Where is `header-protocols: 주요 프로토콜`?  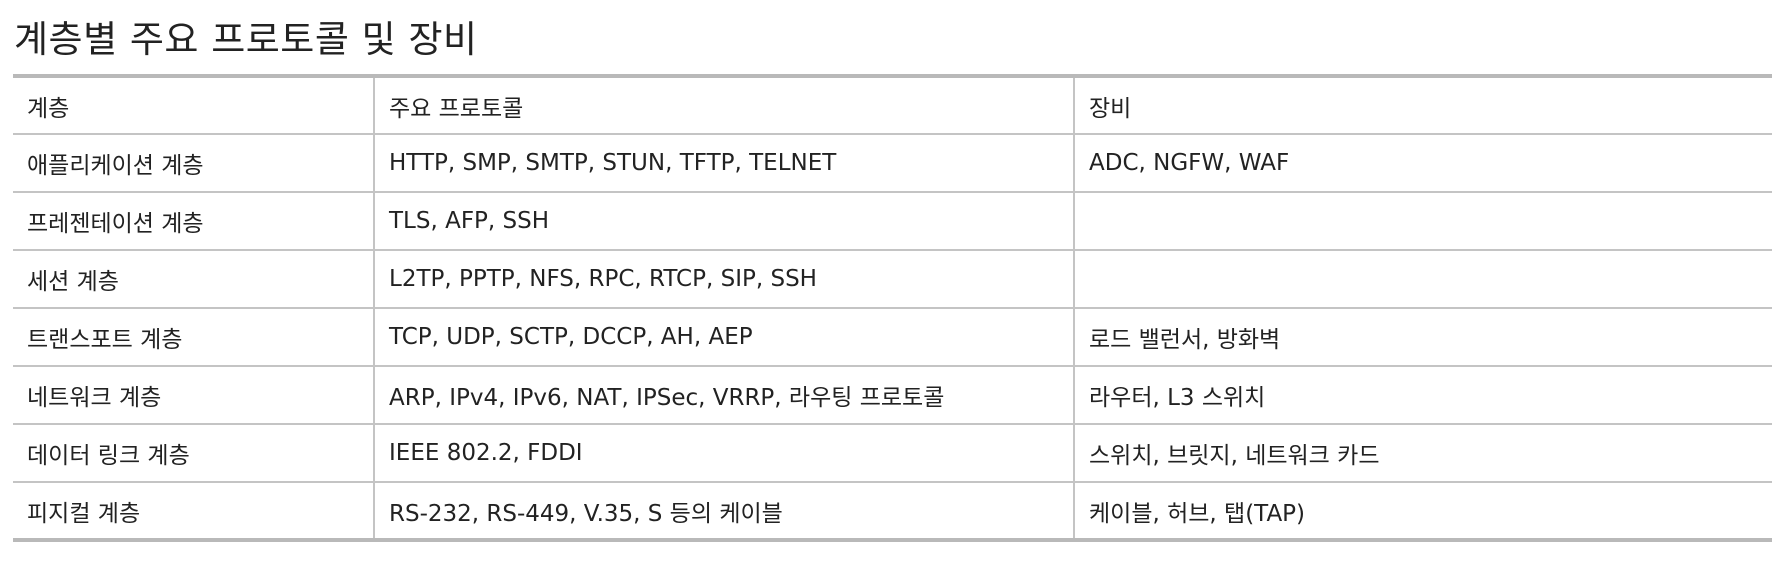 header-protocols: 주요 프로토콜 is located at coordinates (723, 105).